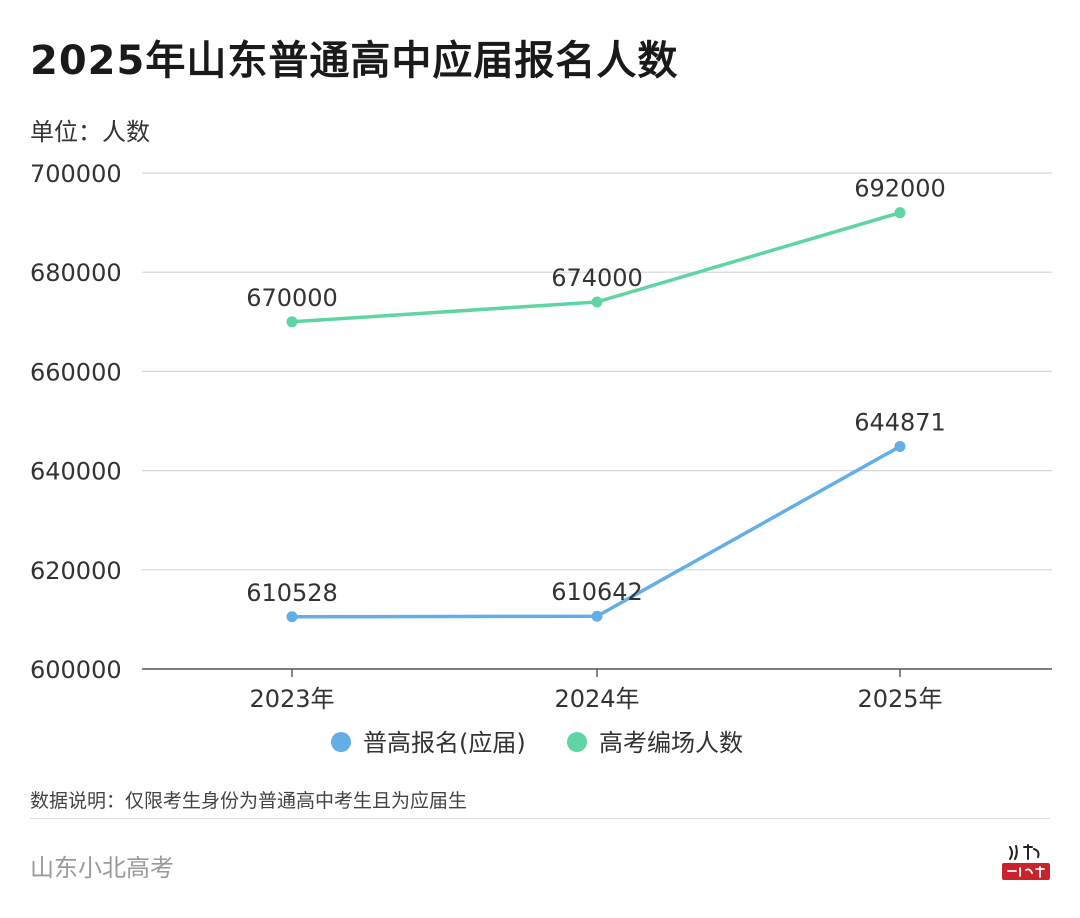 The height and width of the screenshot is (918, 1080). Describe the element at coordinates (1026, 862) in the screenshot. I see `brand-logo-stamp` at that location.